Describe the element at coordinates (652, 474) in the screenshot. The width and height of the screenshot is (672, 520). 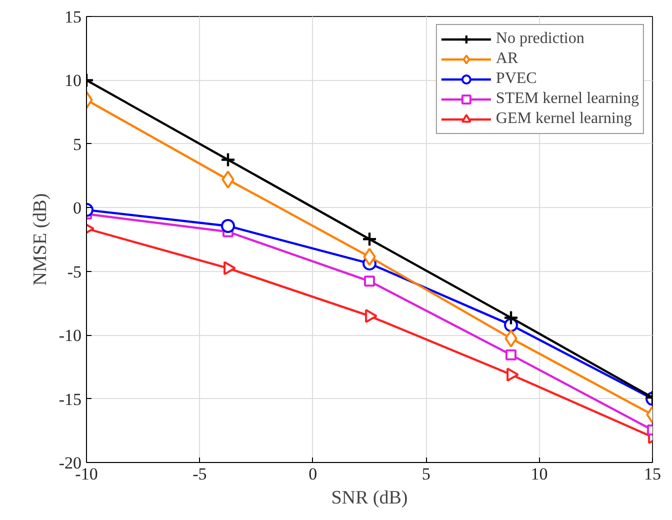
I see `x-tick-label: 15` at that location.